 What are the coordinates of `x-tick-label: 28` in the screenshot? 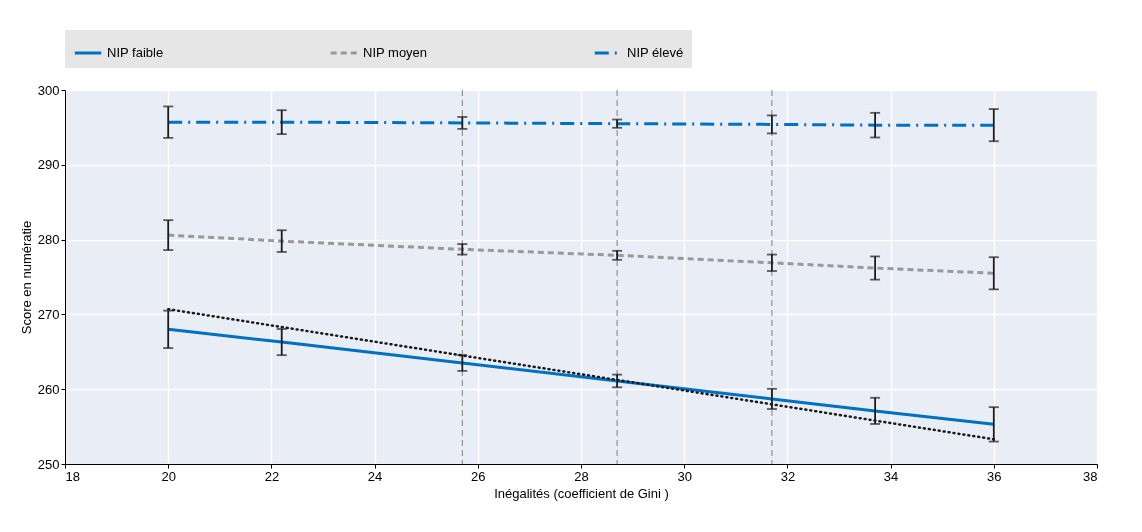 It's located at (581, 476).